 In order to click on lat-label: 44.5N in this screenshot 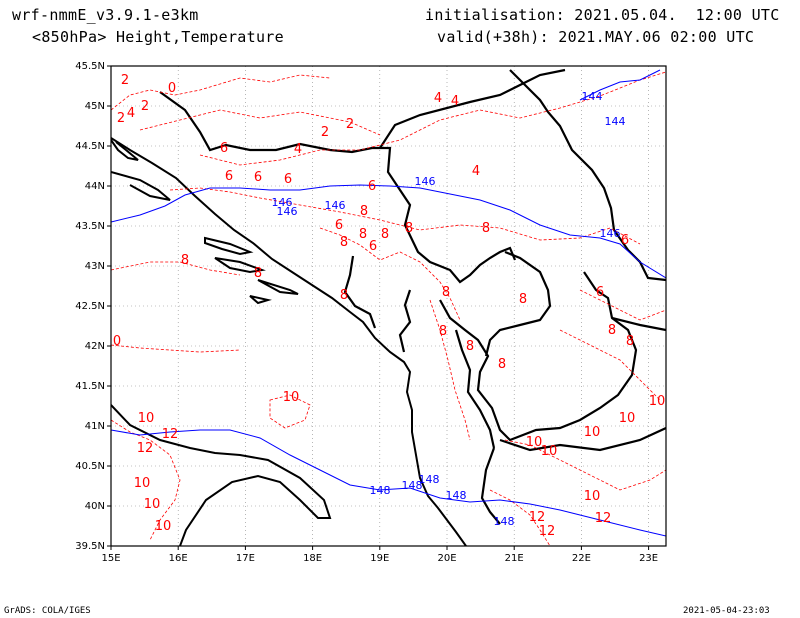, I will do `click(90, 146)`.